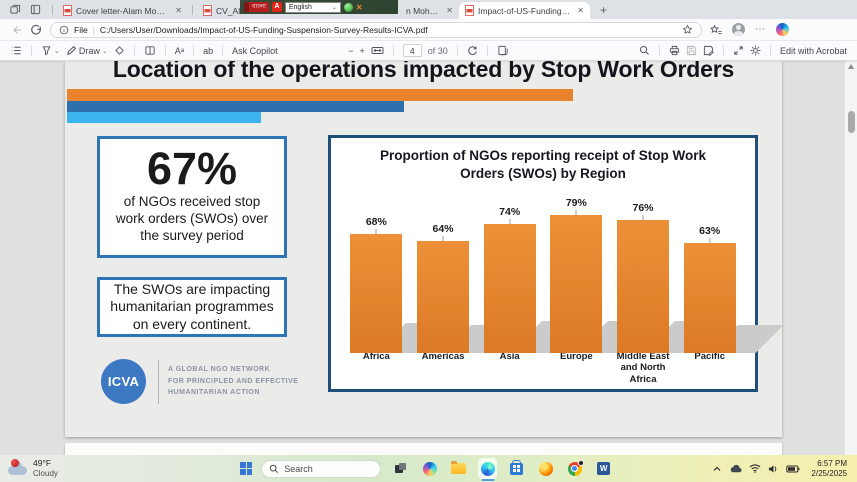 The image size is (857, 482). I want to click on category-label: Middle East and North Africa, so click(643, 367).